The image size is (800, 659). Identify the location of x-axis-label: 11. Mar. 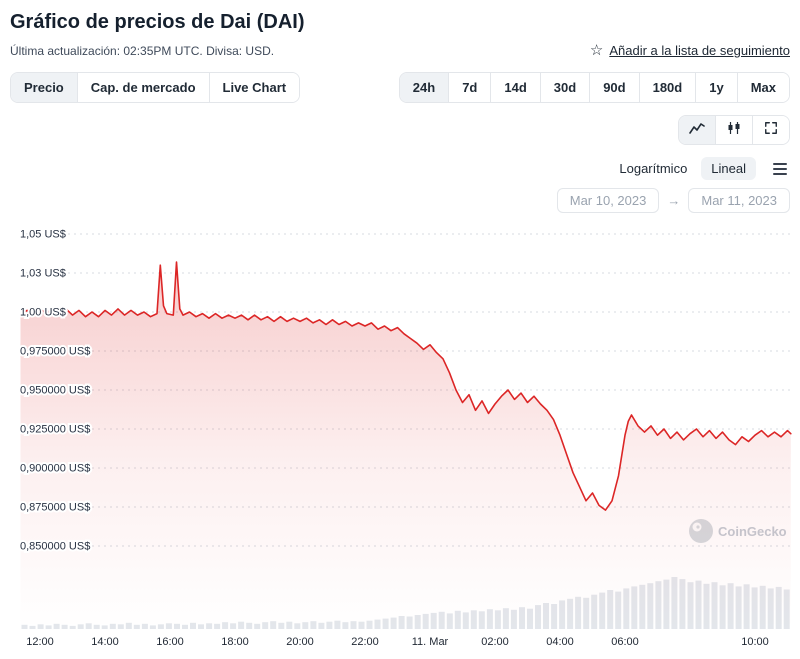
(430, 642).